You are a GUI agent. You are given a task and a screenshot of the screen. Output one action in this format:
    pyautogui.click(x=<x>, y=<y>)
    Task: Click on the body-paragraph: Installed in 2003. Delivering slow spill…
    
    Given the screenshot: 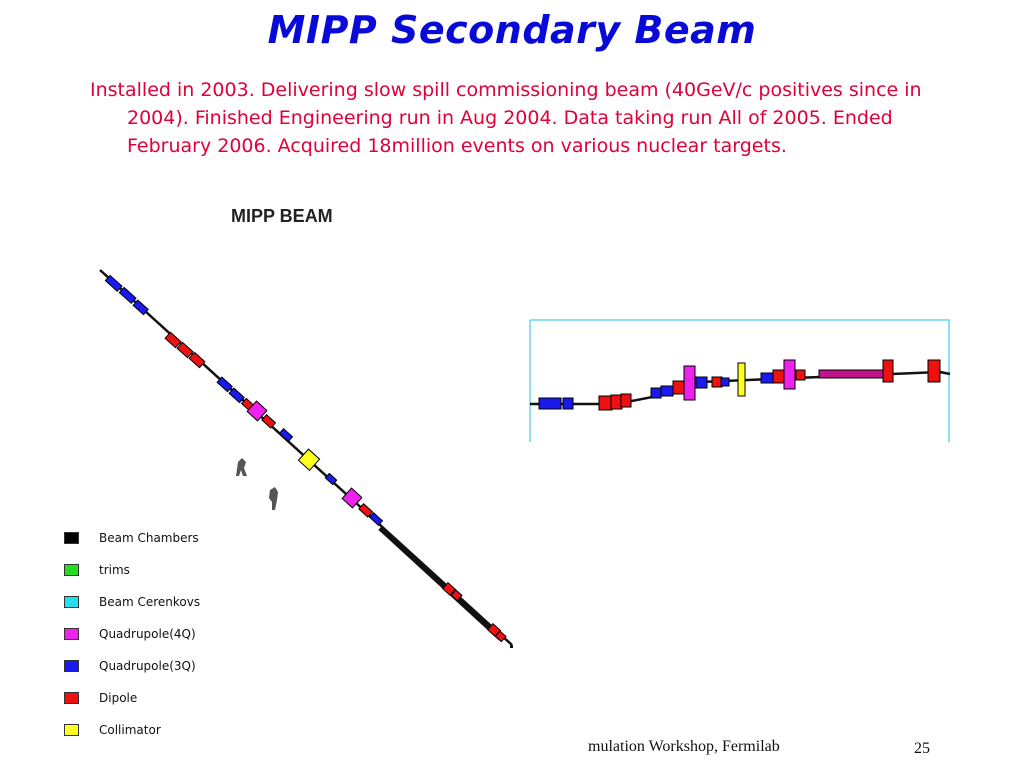 What is the action you would take?
    pyautogui.click(x=506, y=118)
    